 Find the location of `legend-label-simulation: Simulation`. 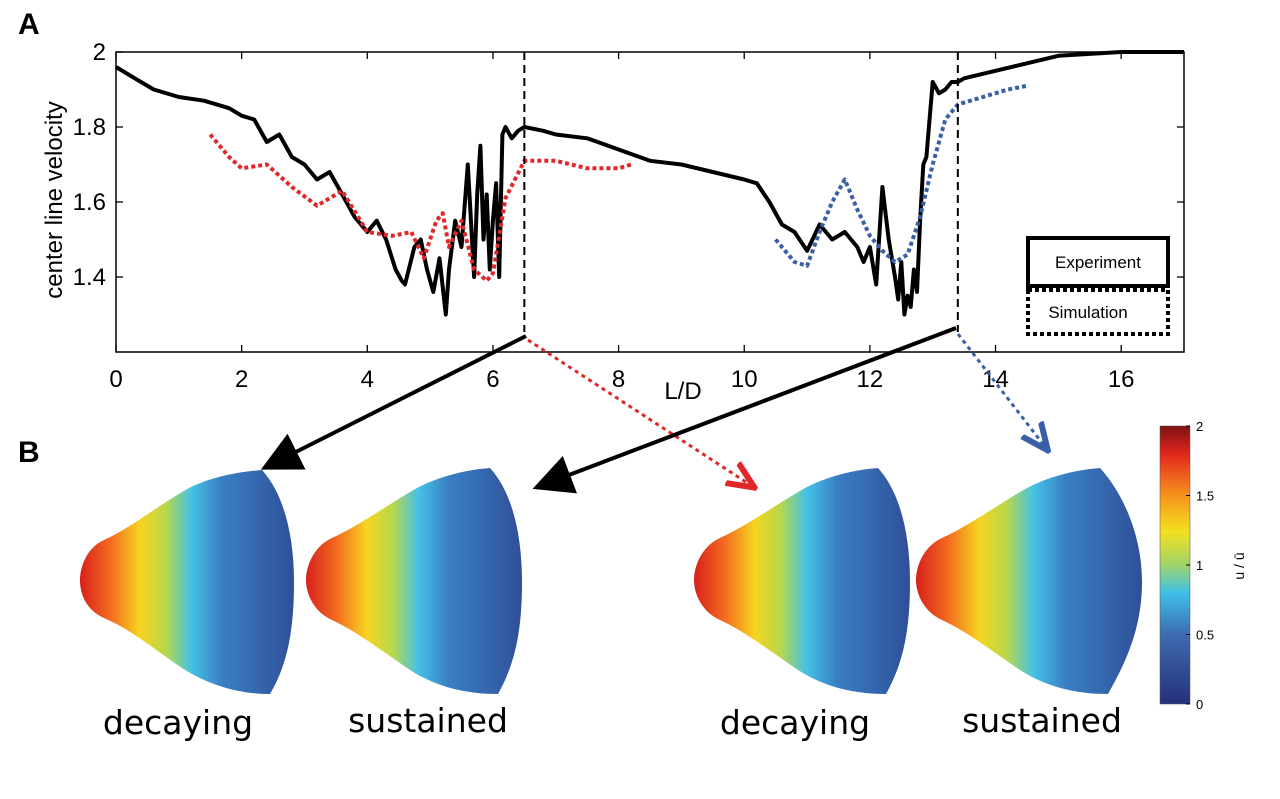

legend-label-simulation: Simulation is located at coordinates (1087, 312).